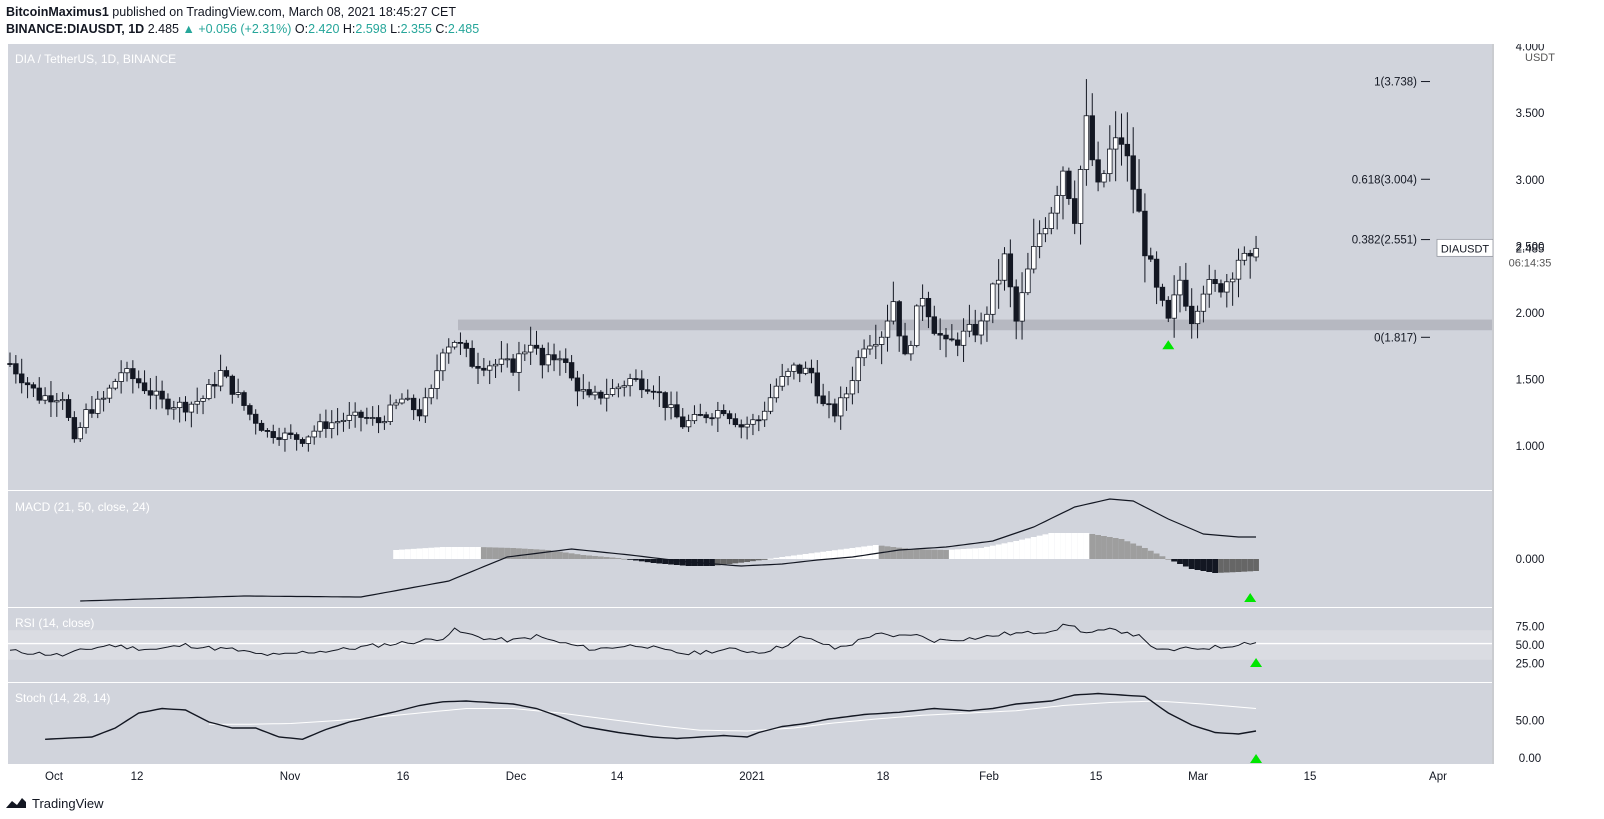 The height and width of the screenshot is (819, 1604). I want to click on time-axis-tick-6: 2021, so click(752, 777).